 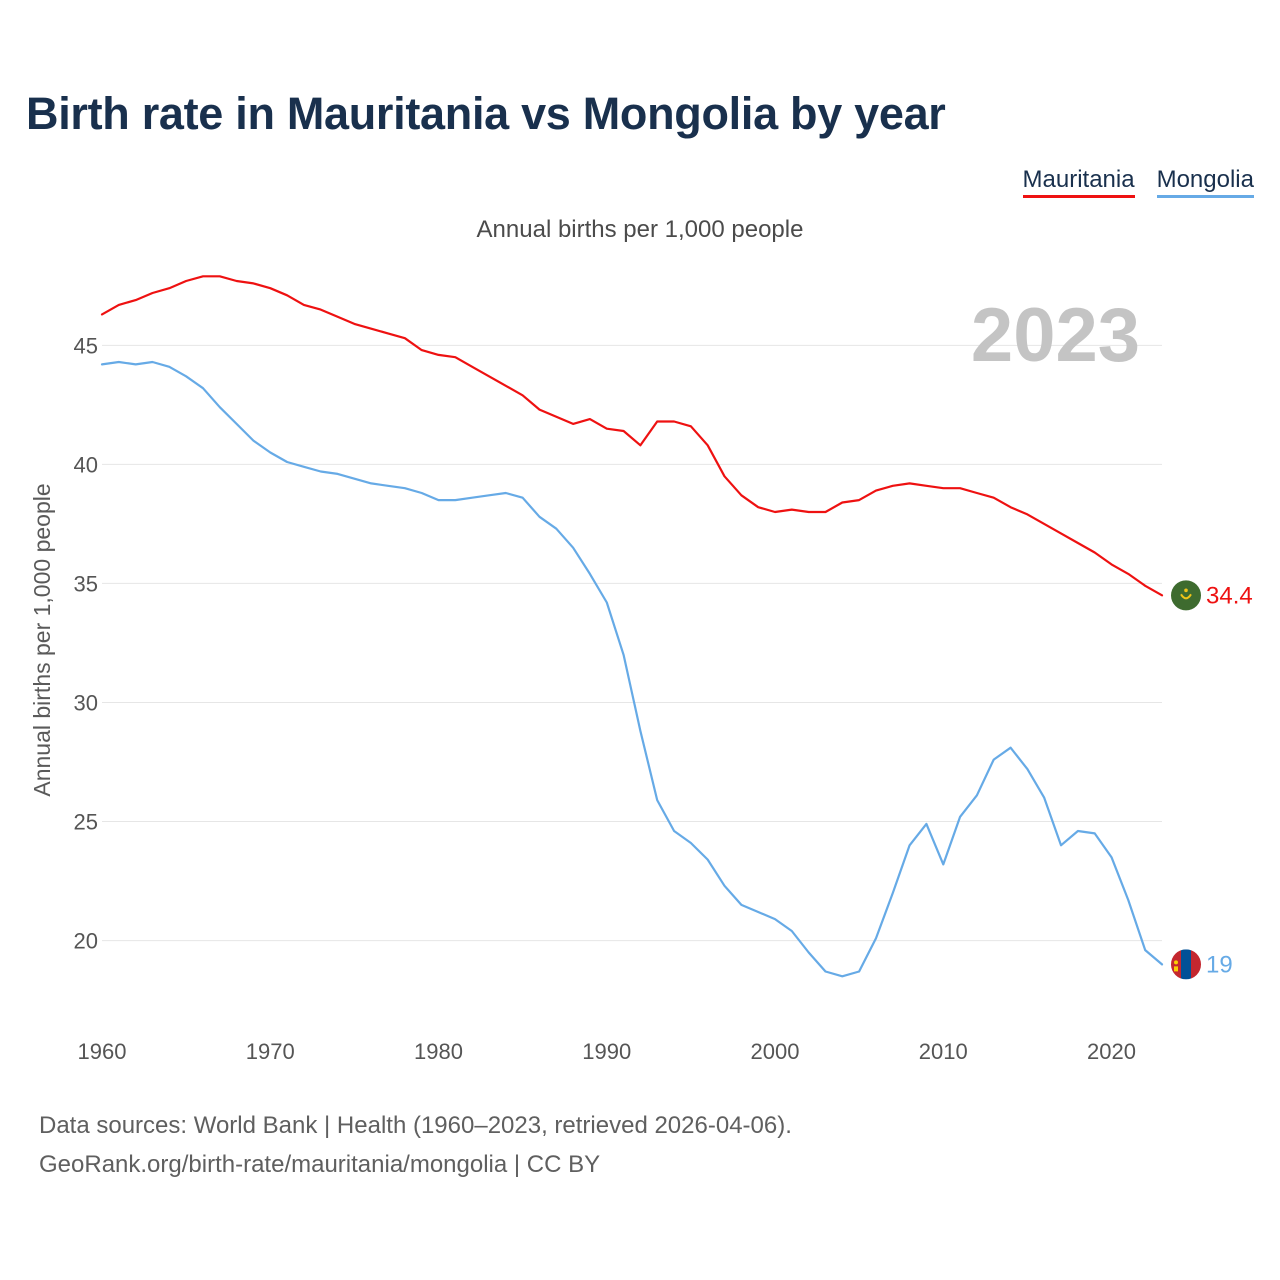 What do you see at coordinates (86, 345) in the screenshot?
I see `y-tick-label: 45` at bounding box center [86, 345].